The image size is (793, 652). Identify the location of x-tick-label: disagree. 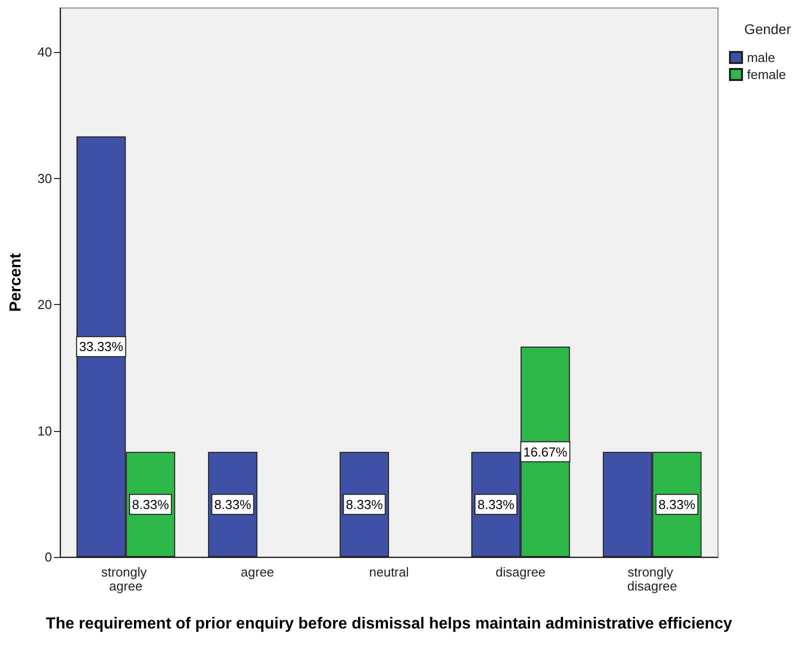
(521, 572).